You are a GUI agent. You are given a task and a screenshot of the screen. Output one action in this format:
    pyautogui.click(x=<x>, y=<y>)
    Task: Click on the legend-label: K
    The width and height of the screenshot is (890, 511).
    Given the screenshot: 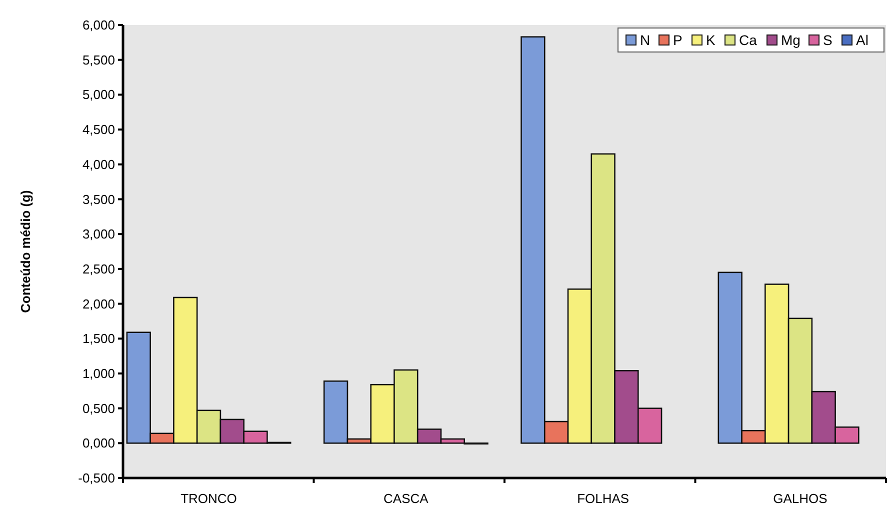 What is the action you would take?
    pyautogui.click(x=711, y=40)
    